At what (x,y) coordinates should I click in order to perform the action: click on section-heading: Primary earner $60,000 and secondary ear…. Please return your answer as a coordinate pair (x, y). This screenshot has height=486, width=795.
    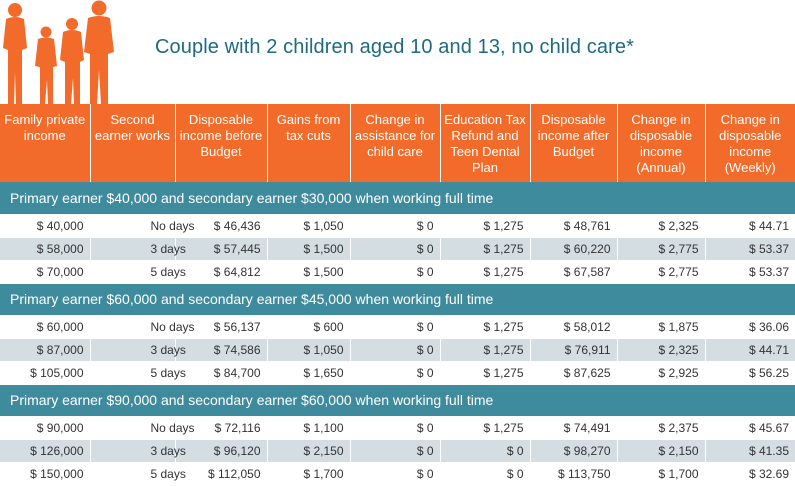
    Looking at the image, I should click on (397, 299).